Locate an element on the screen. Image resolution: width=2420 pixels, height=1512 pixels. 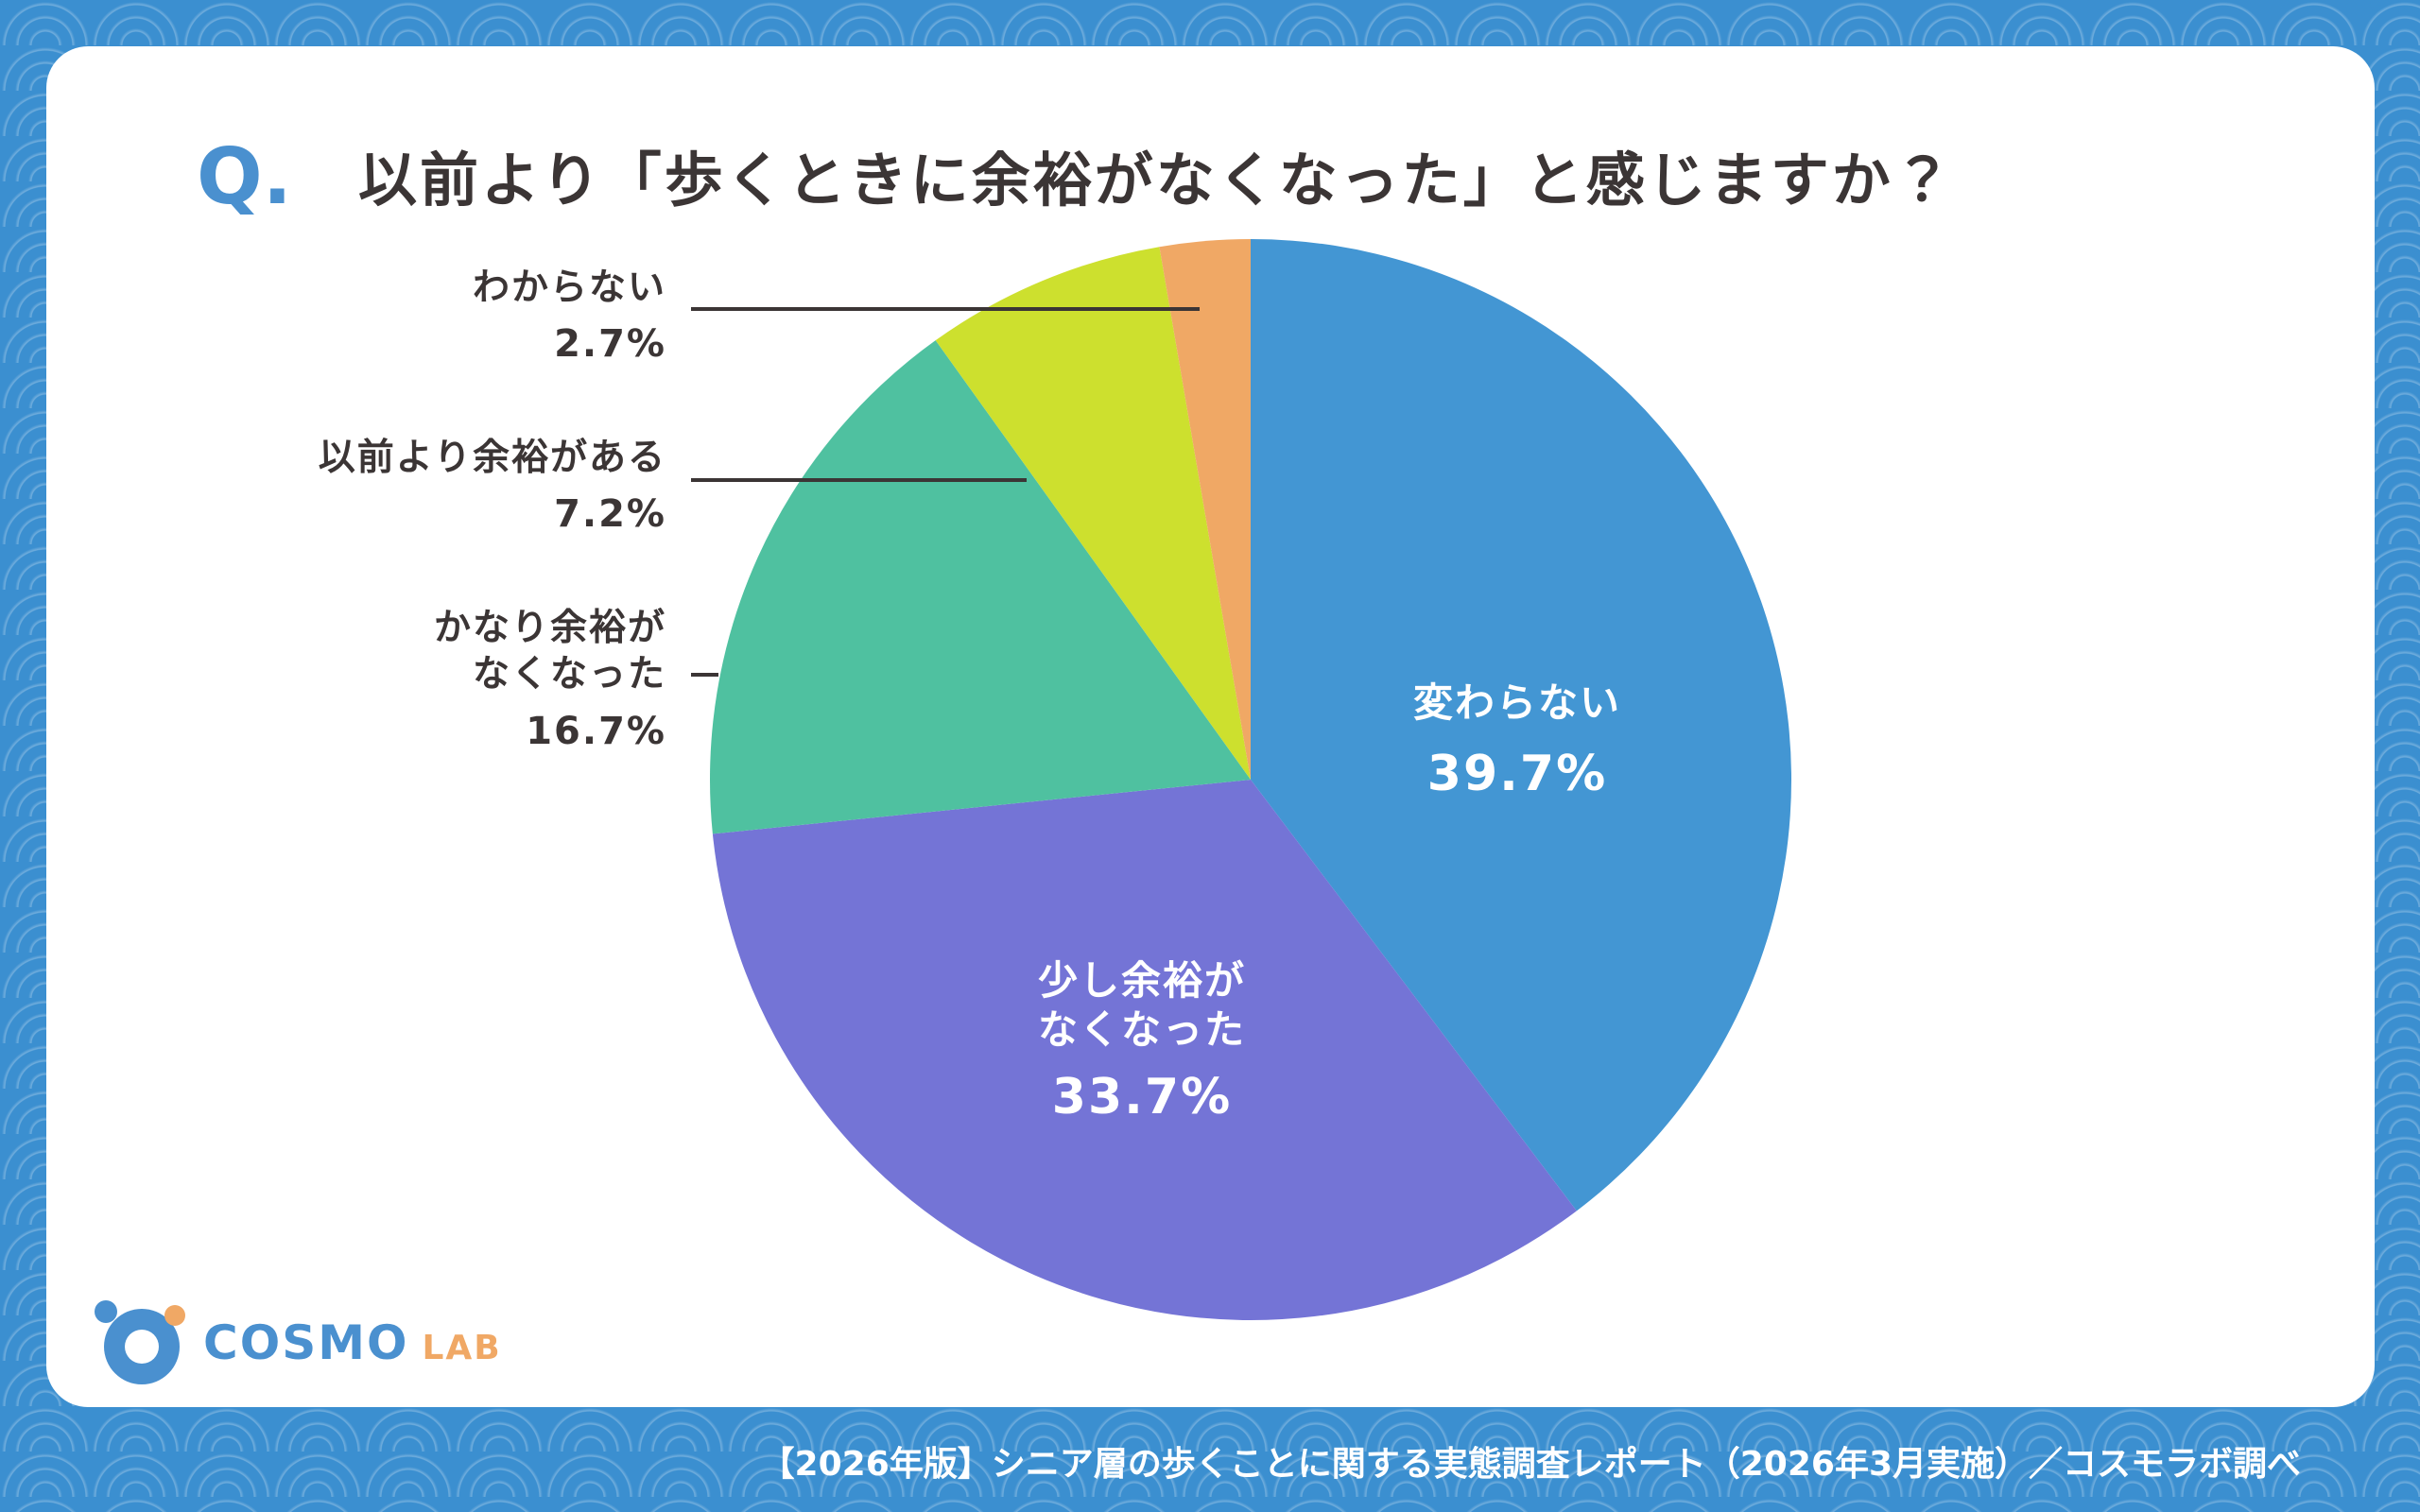
slice-label: 以前より余裕がある is located at coordinates (492, 458).